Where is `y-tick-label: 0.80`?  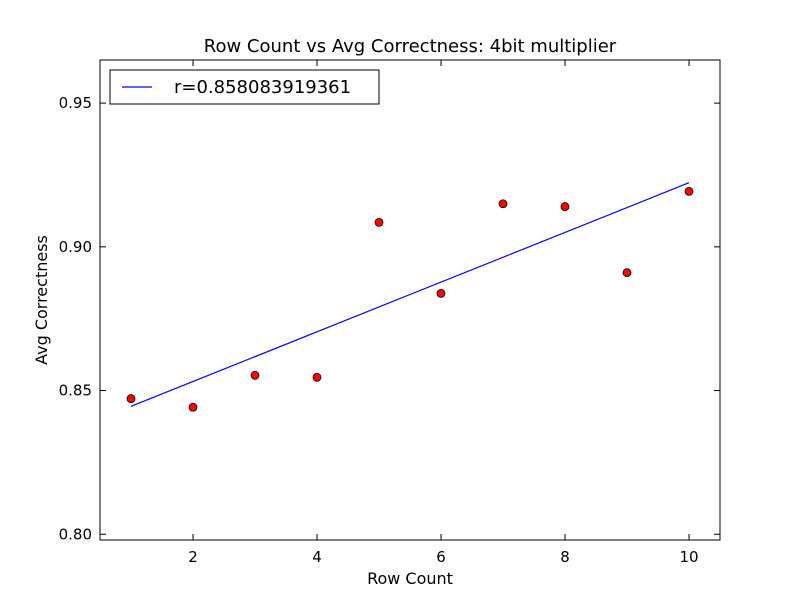
y-tick-label: 0.80 is located at coordinates (75, 534).